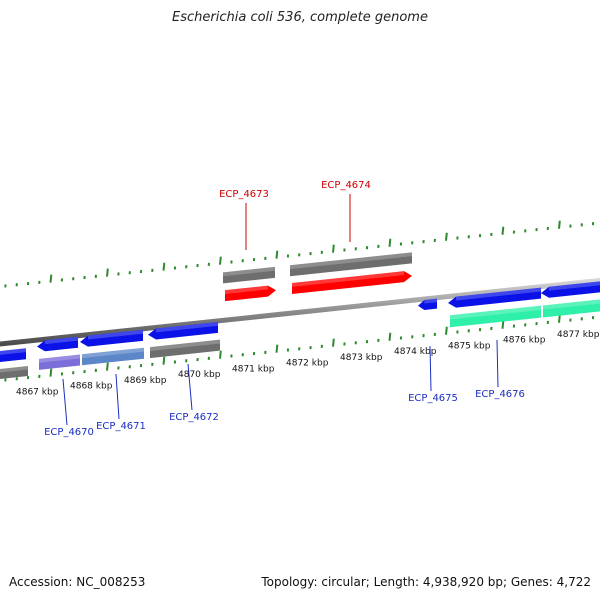 This screenshot has width=600, height=600. What do you see at coordinates (300, 17) in the screenshot?
I see `genome-title: Escherichia coli 536, complete genome` at bounding box center [300, 17].